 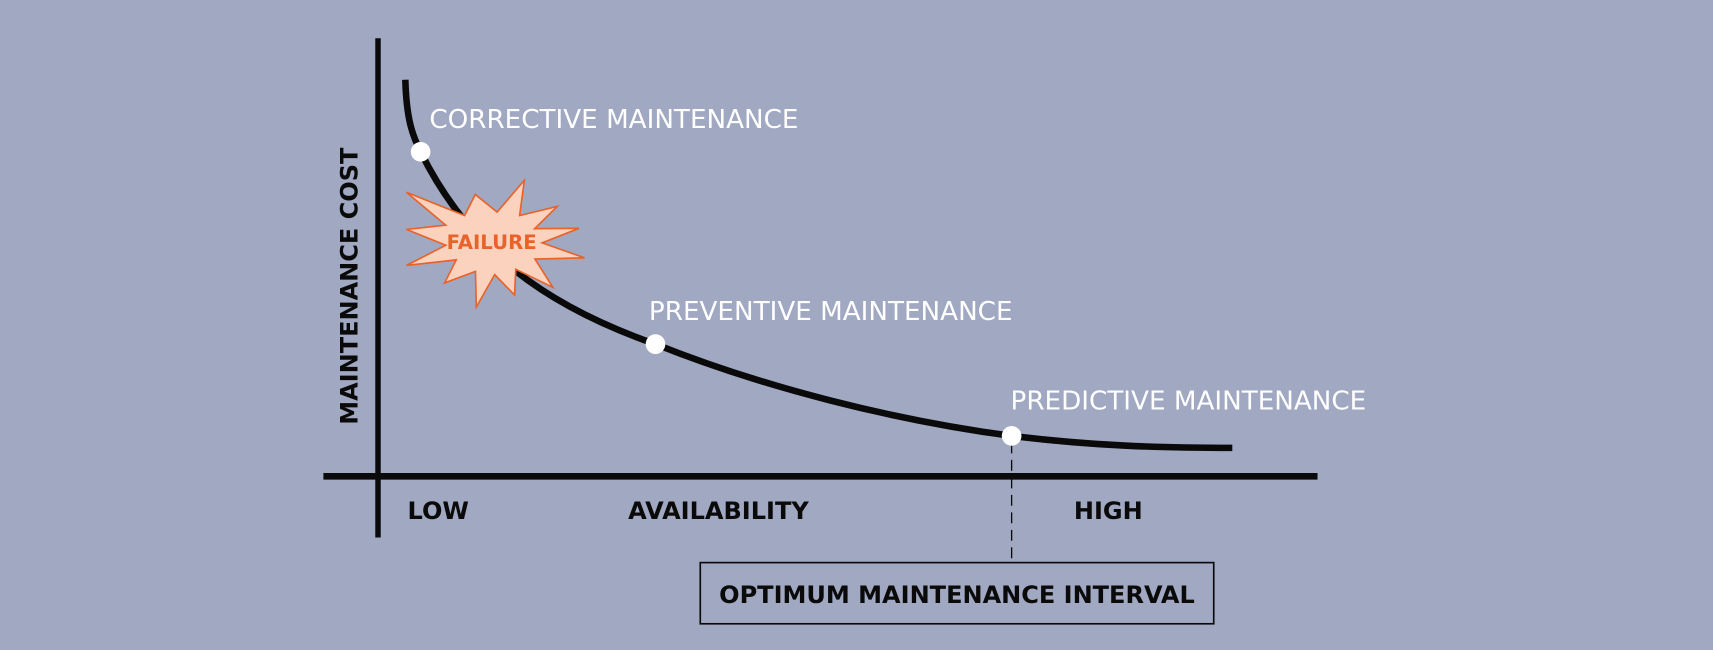 I want to click on preventive-label: PREVENTIVE MAINTENANCE, so click(x=831, y=312).